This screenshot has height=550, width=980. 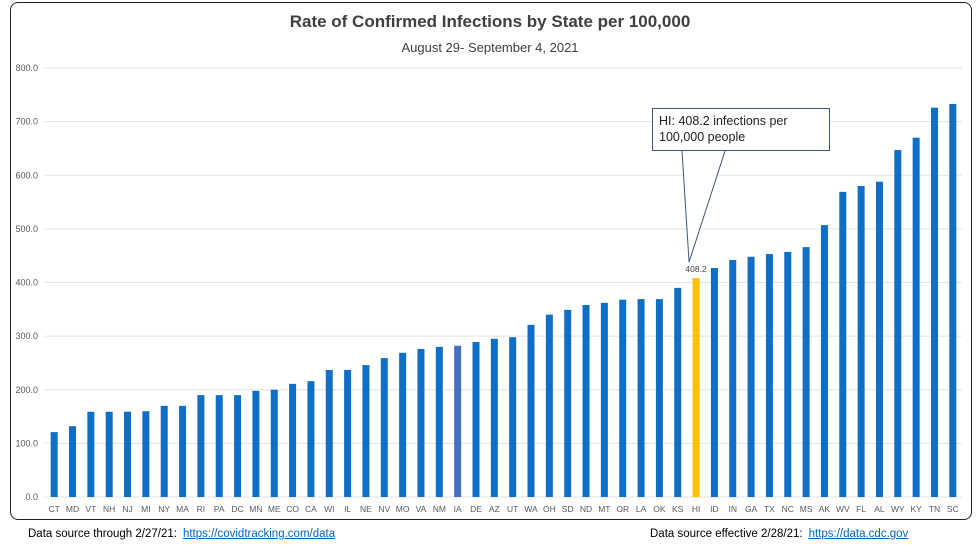 I want to click on y-tick-label: 600.0, so click(x=26, y=175).